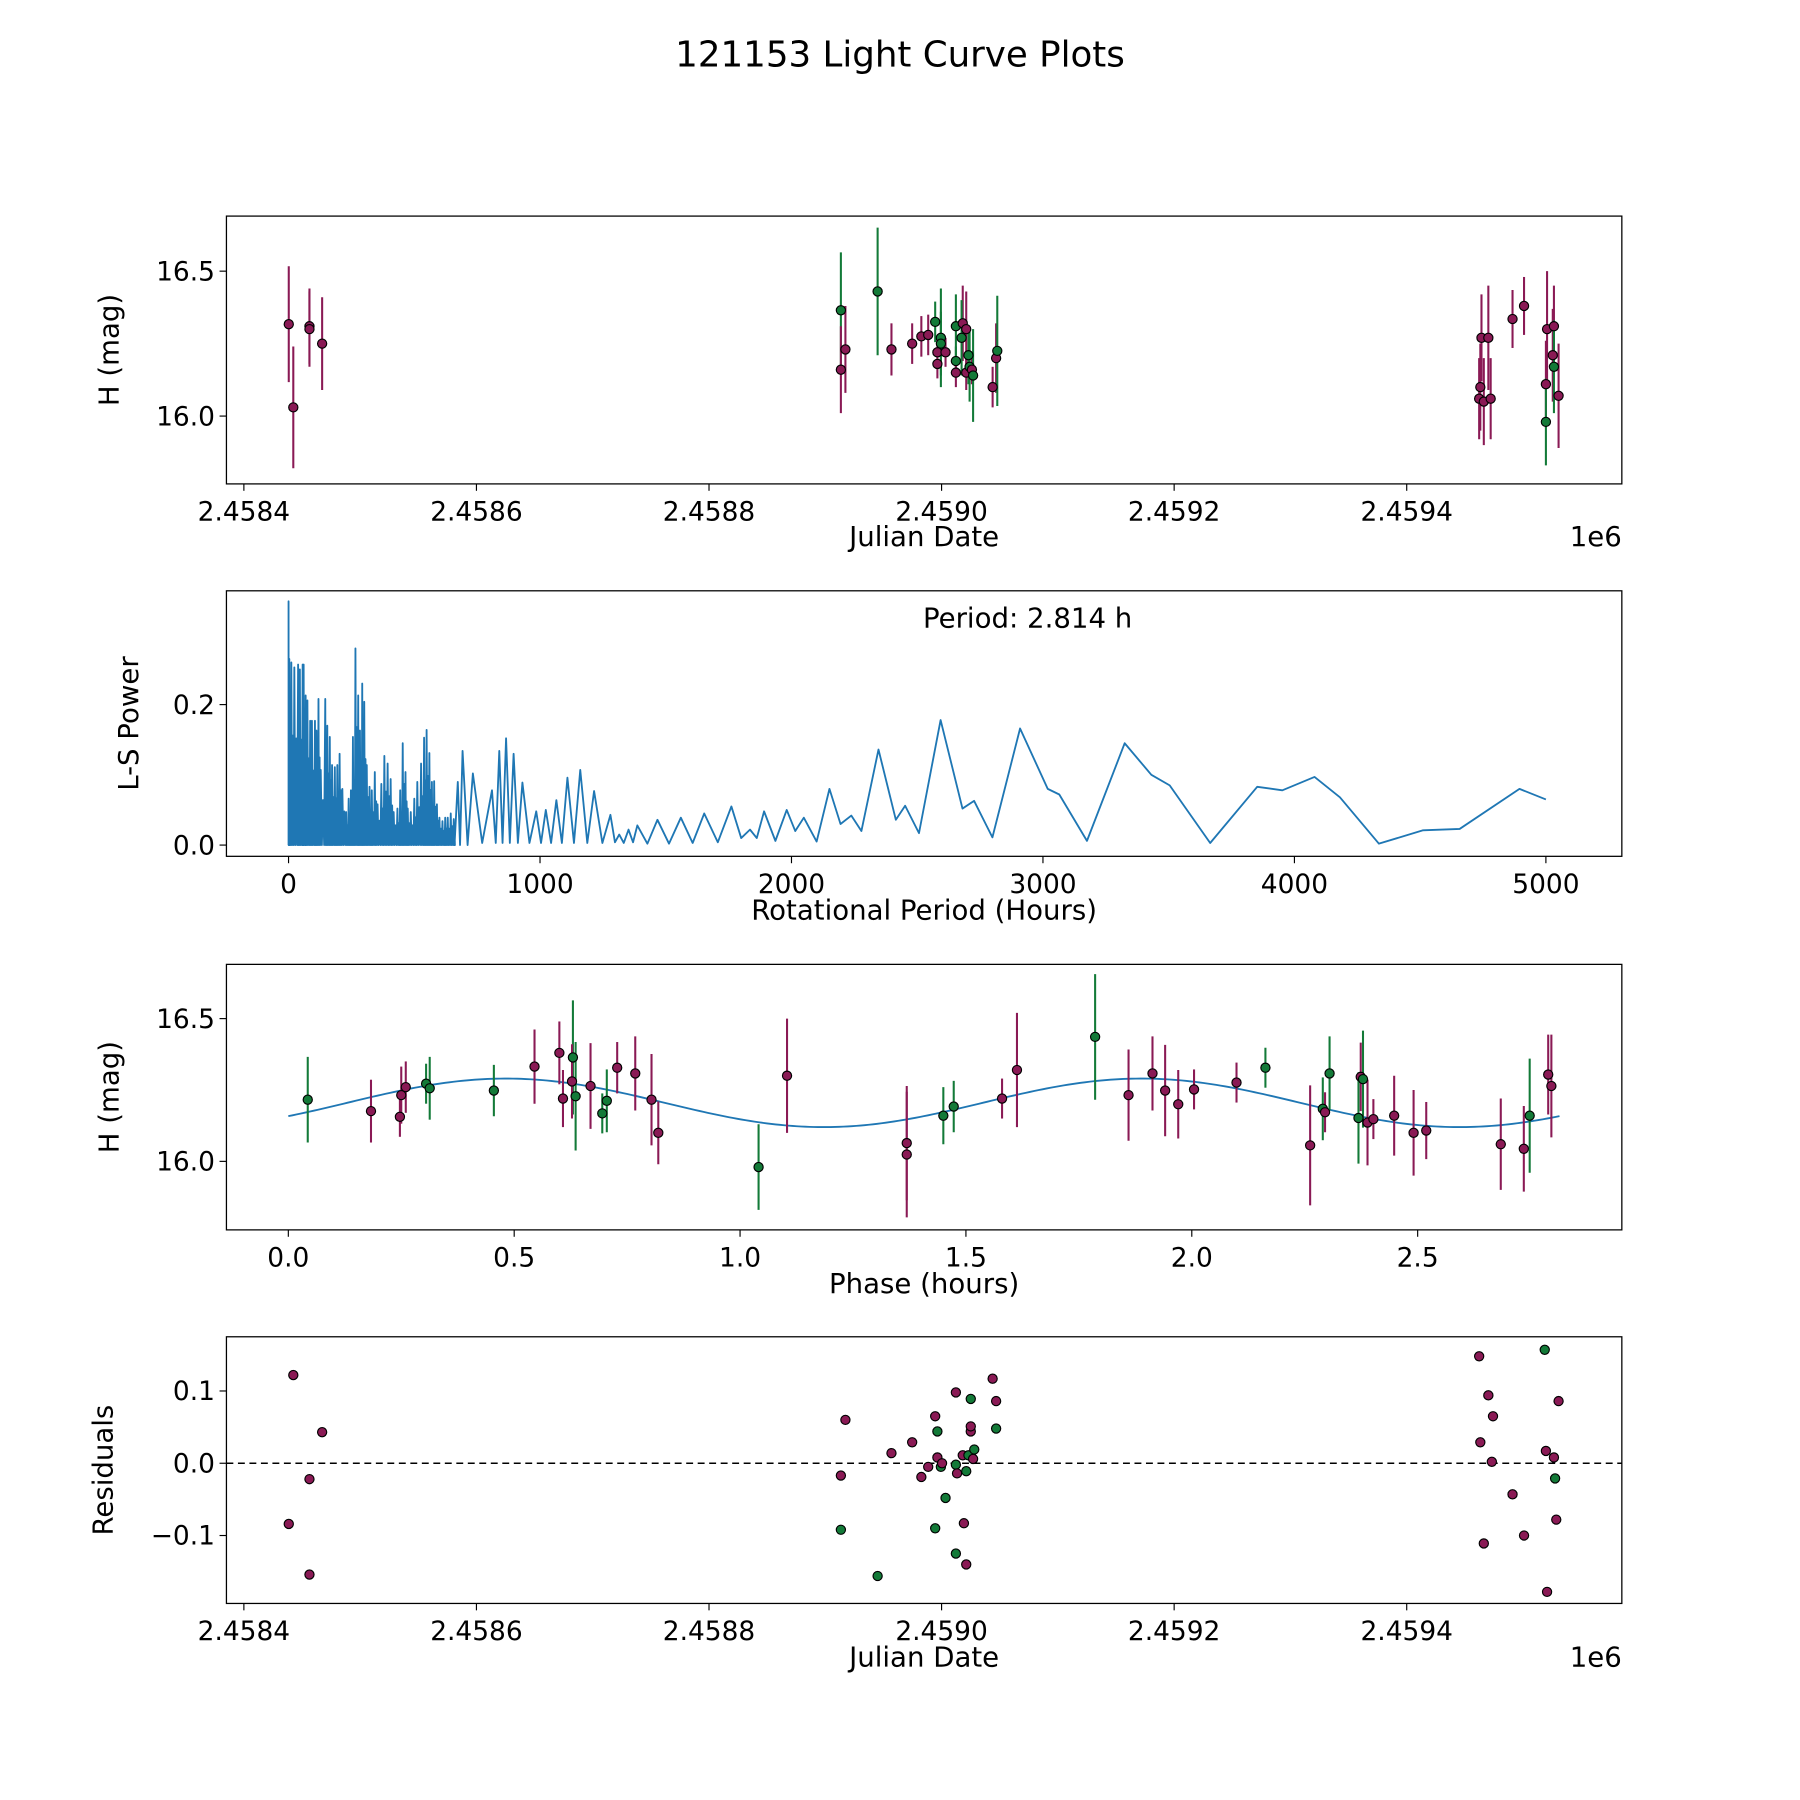 The image size is (1800, 1800). I want to click on x-tick-label: 4000, so click(1294, 884).